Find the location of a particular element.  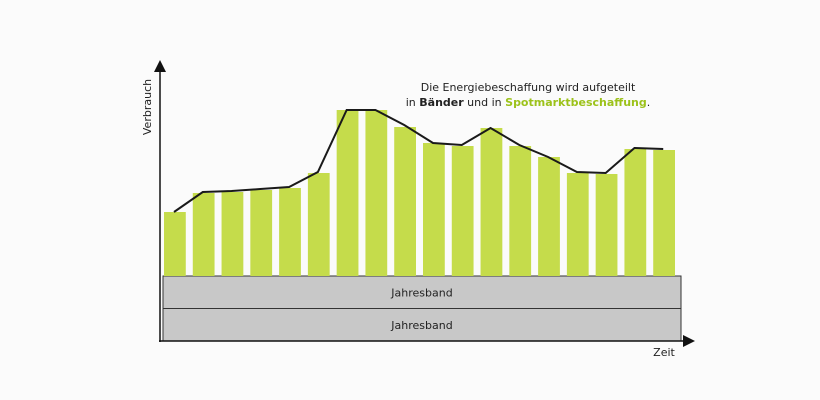

annotation-line: Die Energiebeschaffung wird aufgeteilt is located at coordinates (528, 87).